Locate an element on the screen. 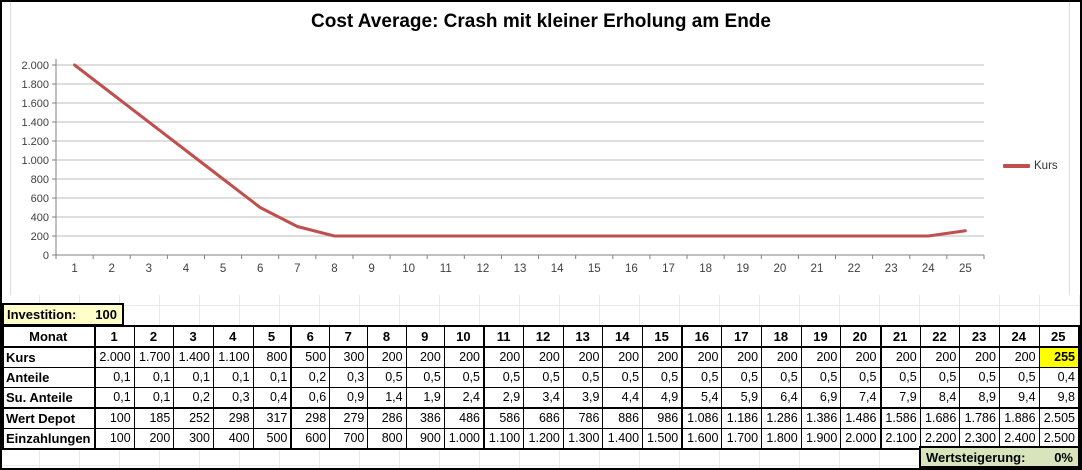 The height and width of the screenshot is (470, 1082). cell-kurs-25: 255 is located at coordinates (1059, 357).